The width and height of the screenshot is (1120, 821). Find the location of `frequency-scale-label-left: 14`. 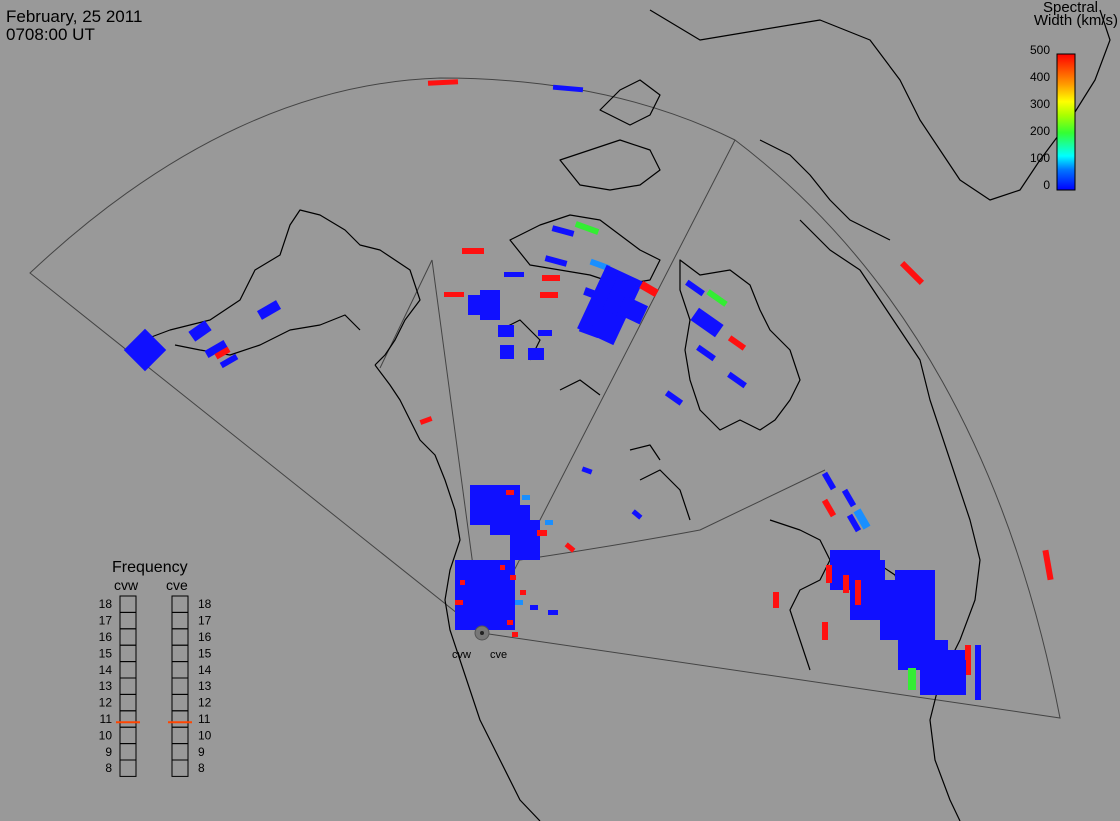

frequency-scale-label-left: 14 is located at coordinates (106, 670).